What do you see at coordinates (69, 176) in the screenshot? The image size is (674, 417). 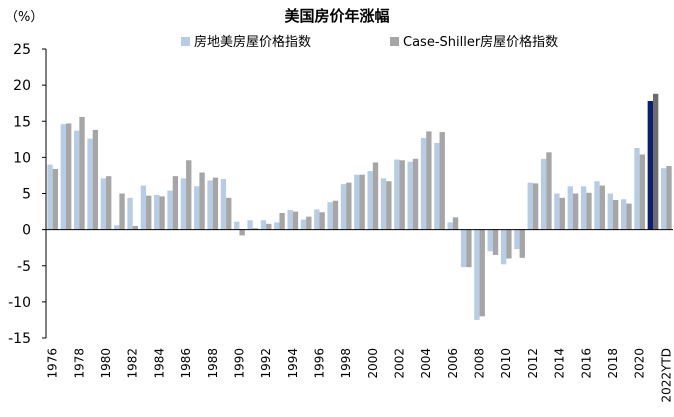 I see `bar-case-shiller-1977` at bounding box center [69, 176].